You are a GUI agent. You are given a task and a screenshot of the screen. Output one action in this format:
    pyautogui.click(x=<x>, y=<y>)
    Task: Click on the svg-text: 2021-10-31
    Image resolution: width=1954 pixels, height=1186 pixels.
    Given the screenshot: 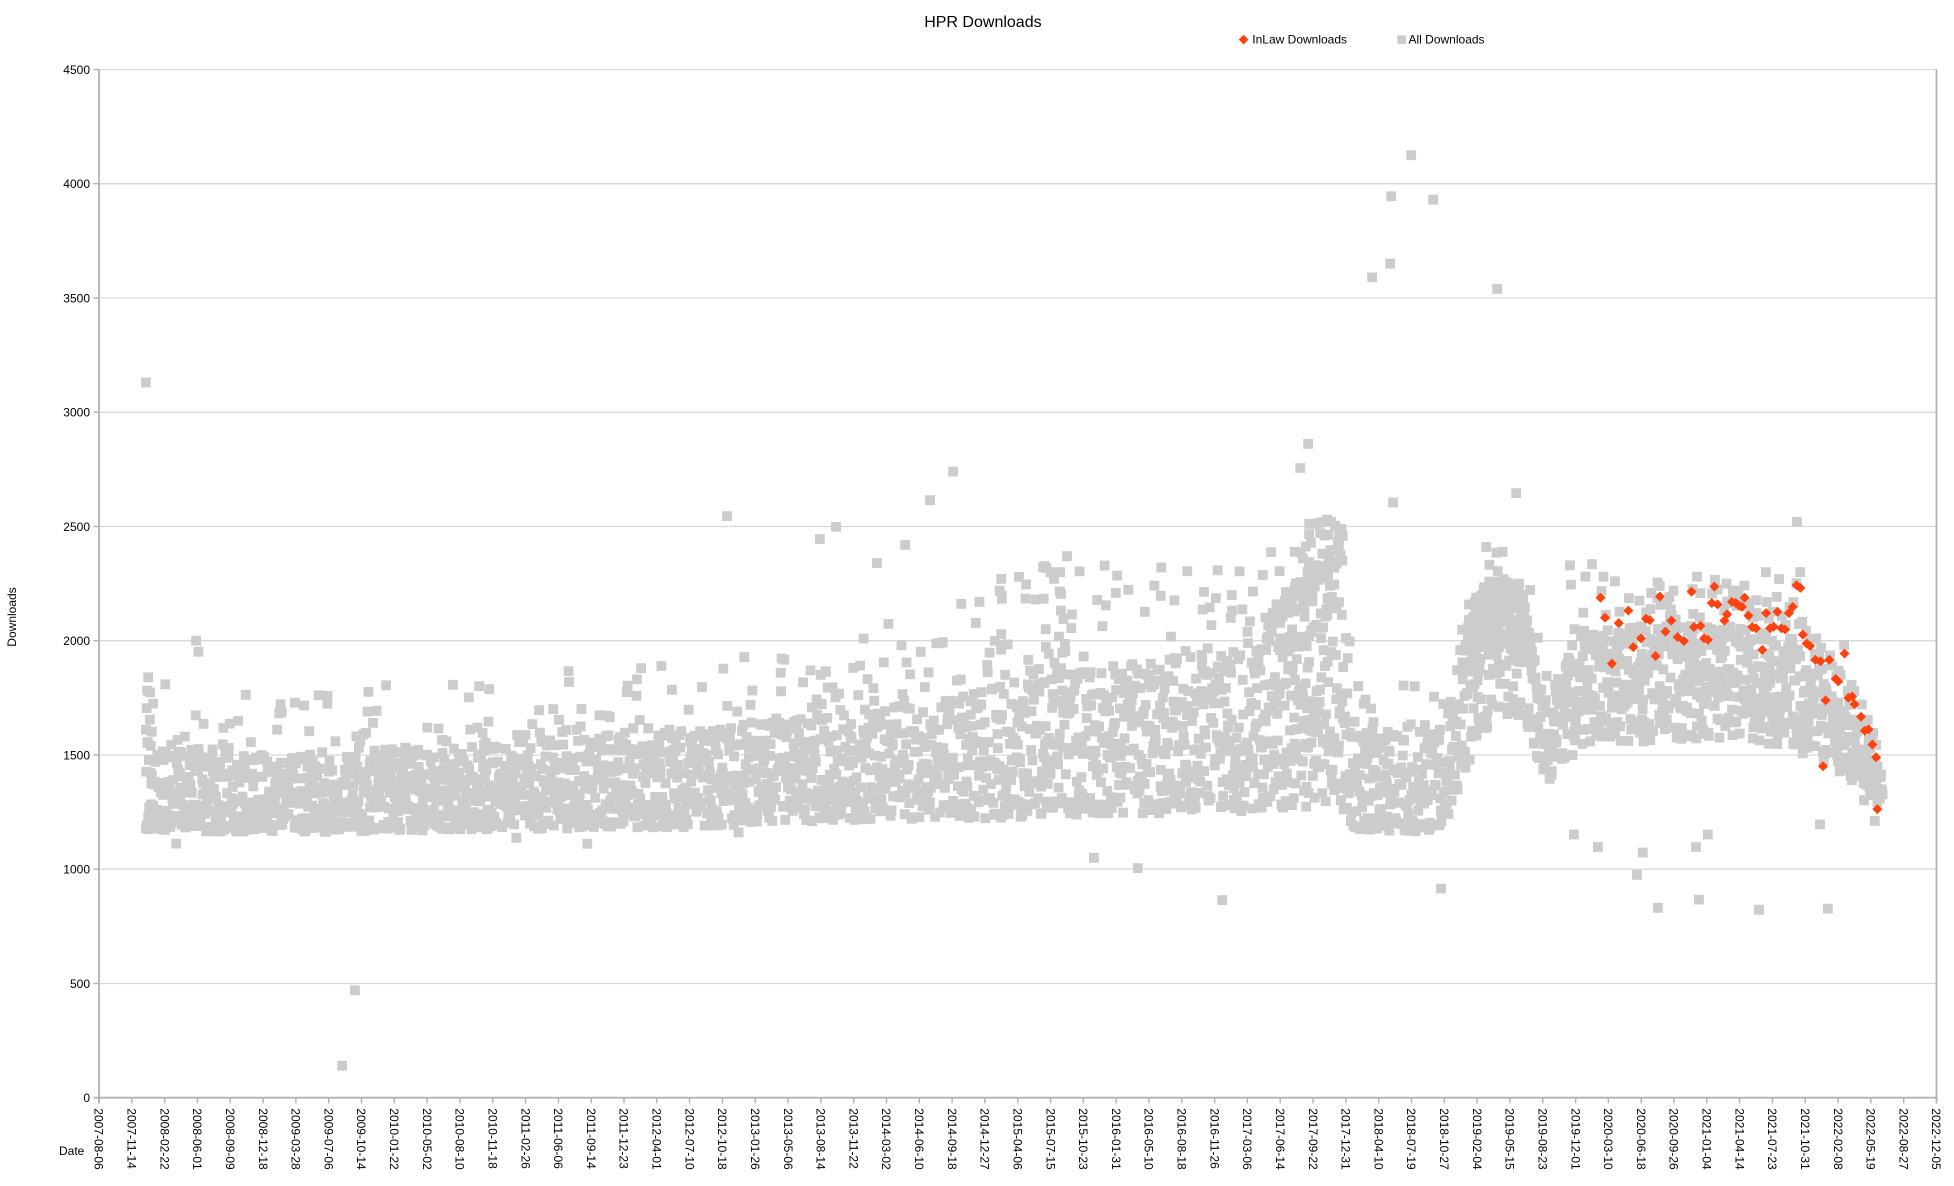 What is the action you would take?
    pyautogui.click(x=1805, y=1139)
    